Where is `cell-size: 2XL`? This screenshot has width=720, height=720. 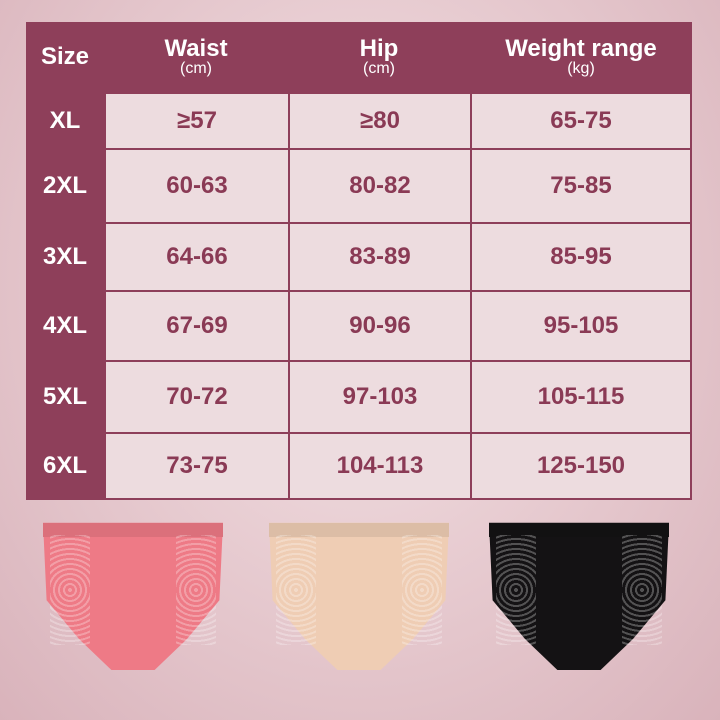
cell-size: 2XL is located at coordinates (64, 185).